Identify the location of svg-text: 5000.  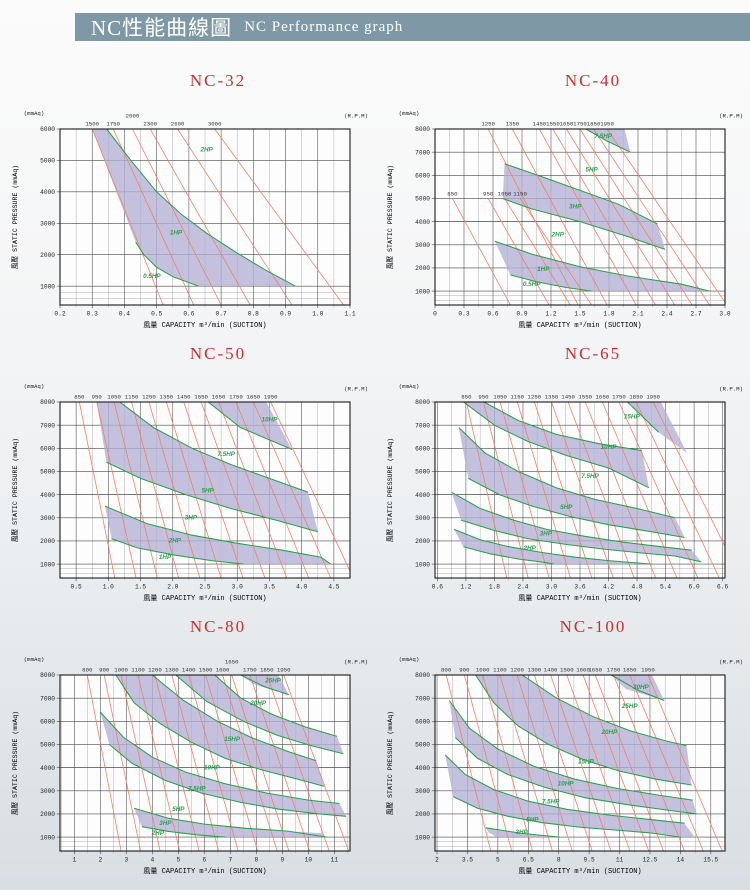
(422, 745).